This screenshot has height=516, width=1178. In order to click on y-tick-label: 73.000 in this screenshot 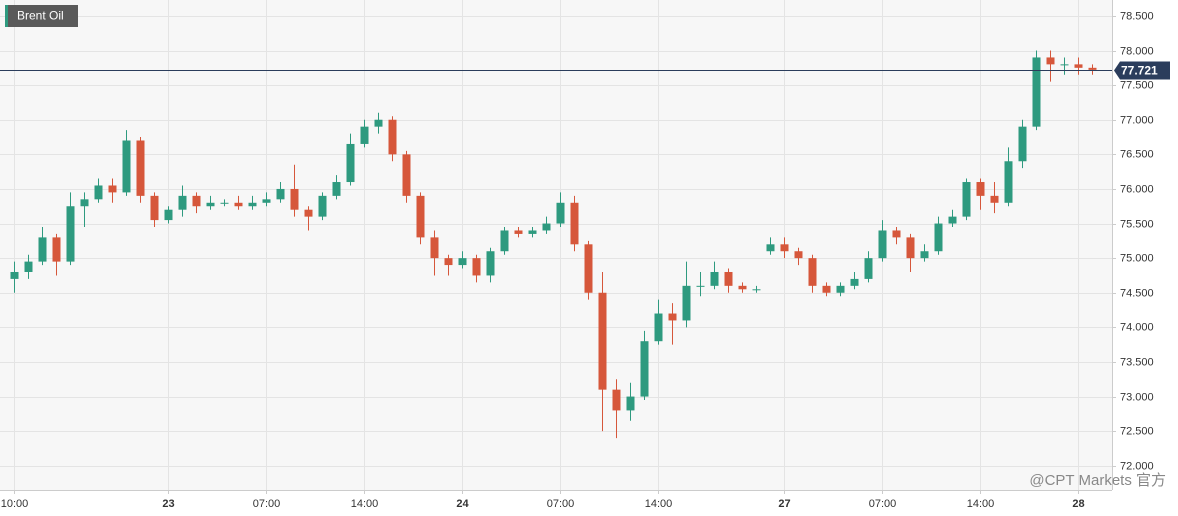, I will do `click(1137, 397)`.